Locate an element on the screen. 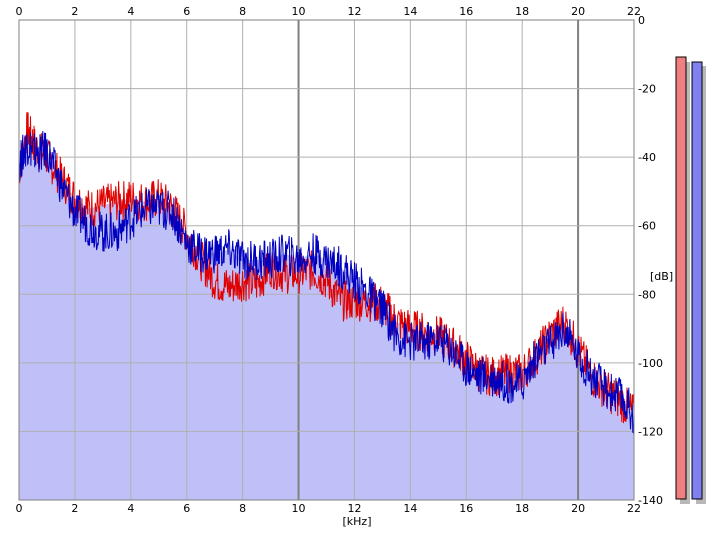 The width and height of the screenshot is (716, 540). y-tick-label: -120 is located at coordinates (650, 431).